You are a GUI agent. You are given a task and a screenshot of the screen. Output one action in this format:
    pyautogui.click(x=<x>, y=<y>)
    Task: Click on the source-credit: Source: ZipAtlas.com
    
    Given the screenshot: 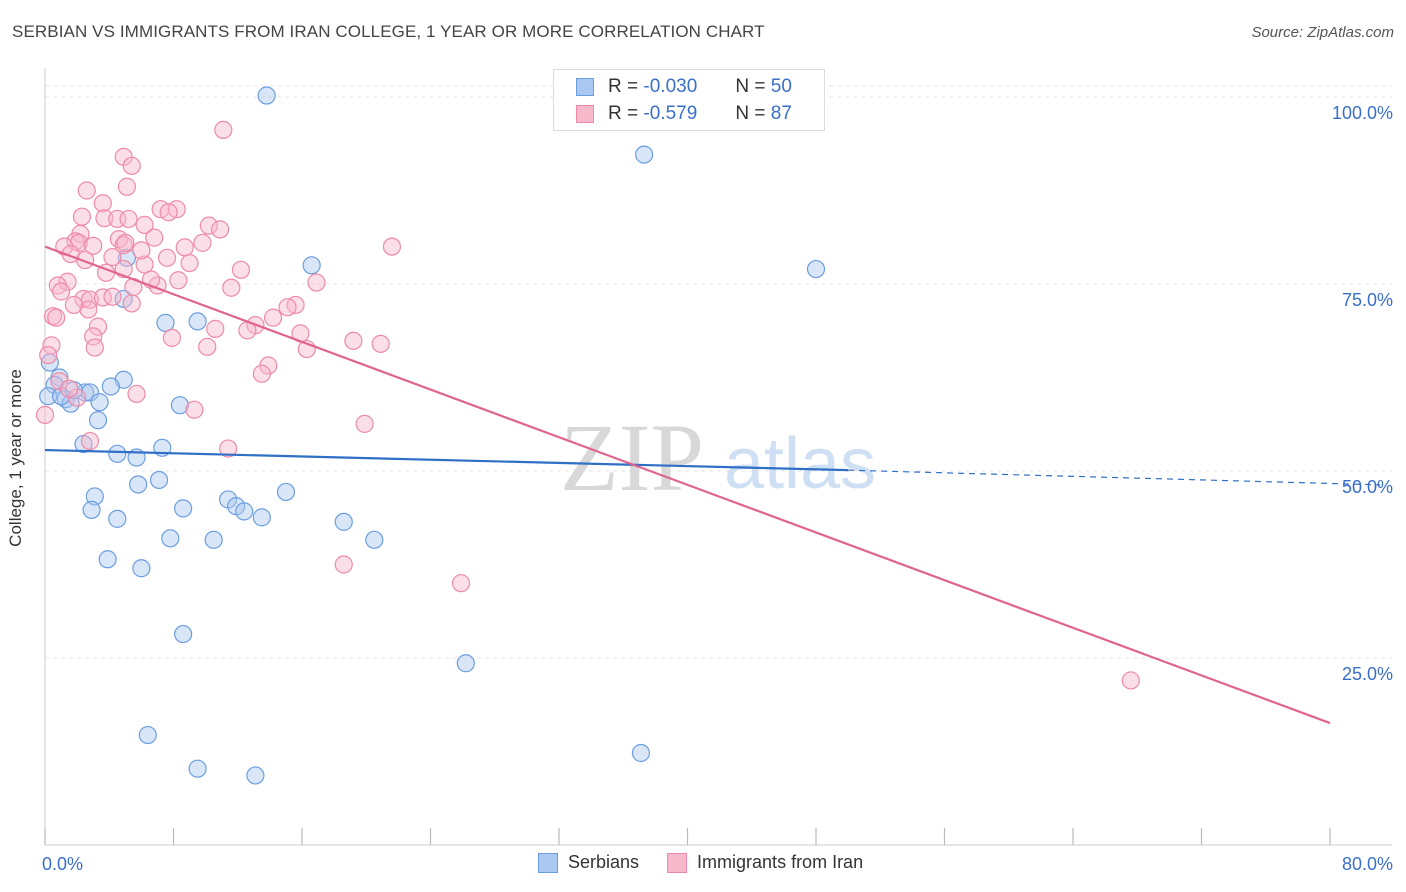 What is the action you would take?
    pyautogui.click(x=1322, y=32)
    